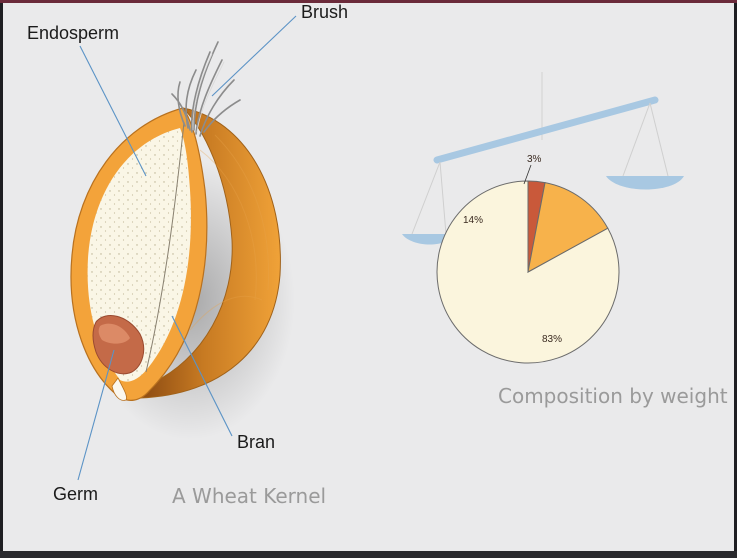 Image resolution: width=737 pixels, height=558 pixels. Describe the element at coordinates (534, 159) in the screenshot. I see `pie-label-3pct: 3%` at that location.